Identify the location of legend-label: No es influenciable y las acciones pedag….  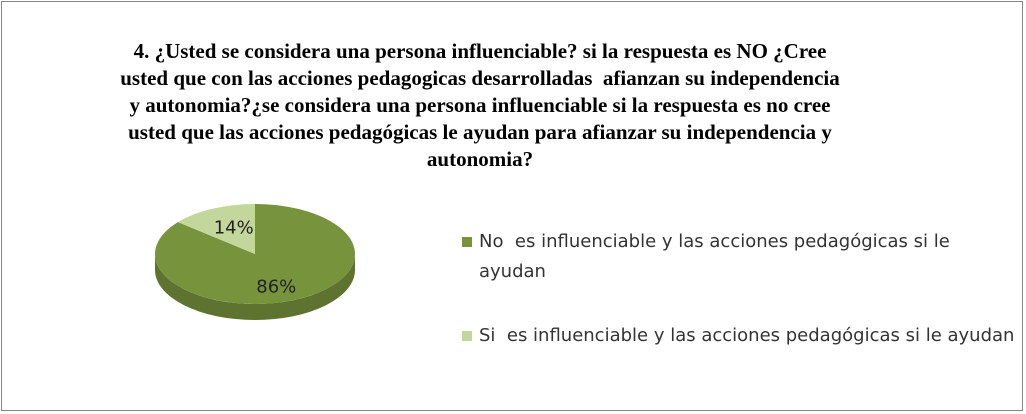
(717, 256).